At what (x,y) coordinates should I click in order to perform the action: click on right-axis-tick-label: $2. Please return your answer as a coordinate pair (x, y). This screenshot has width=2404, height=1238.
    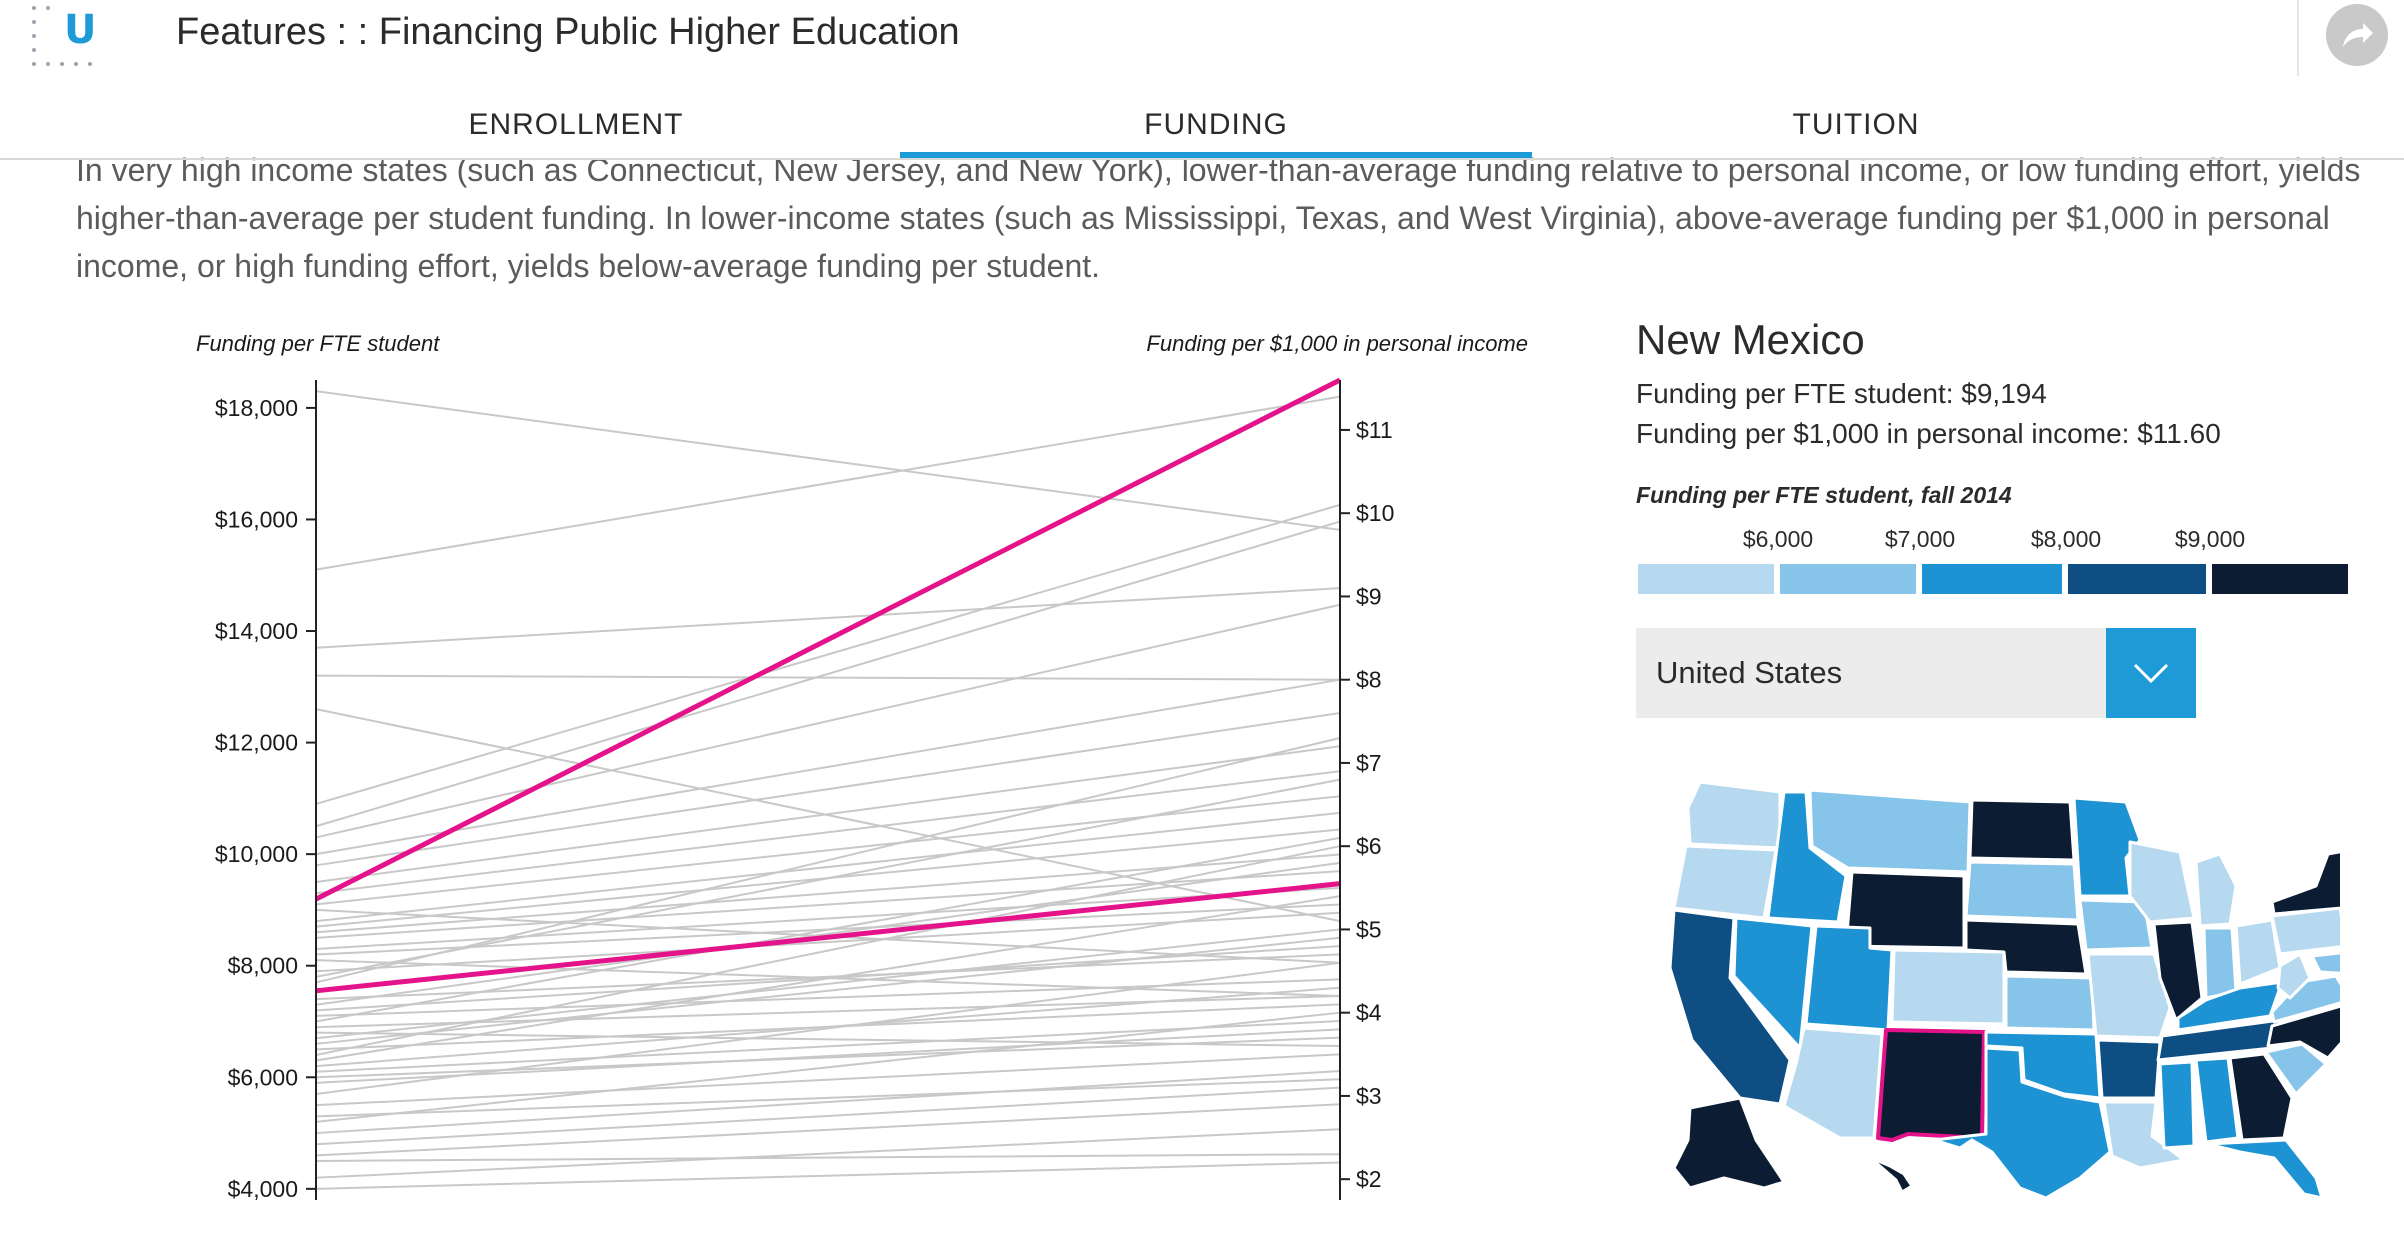
    Looking at the image, I should click on (1369, 1179).